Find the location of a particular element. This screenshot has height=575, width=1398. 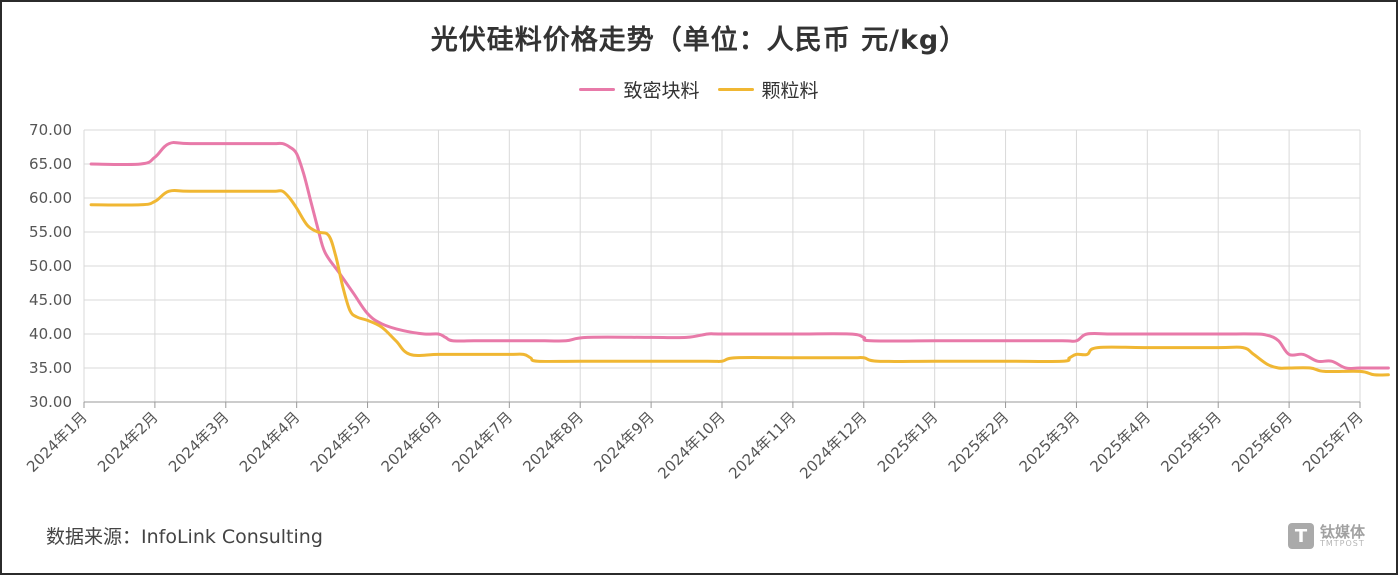

x-tick-label-13: 2025年2月 is located at coordinates (979, 442).